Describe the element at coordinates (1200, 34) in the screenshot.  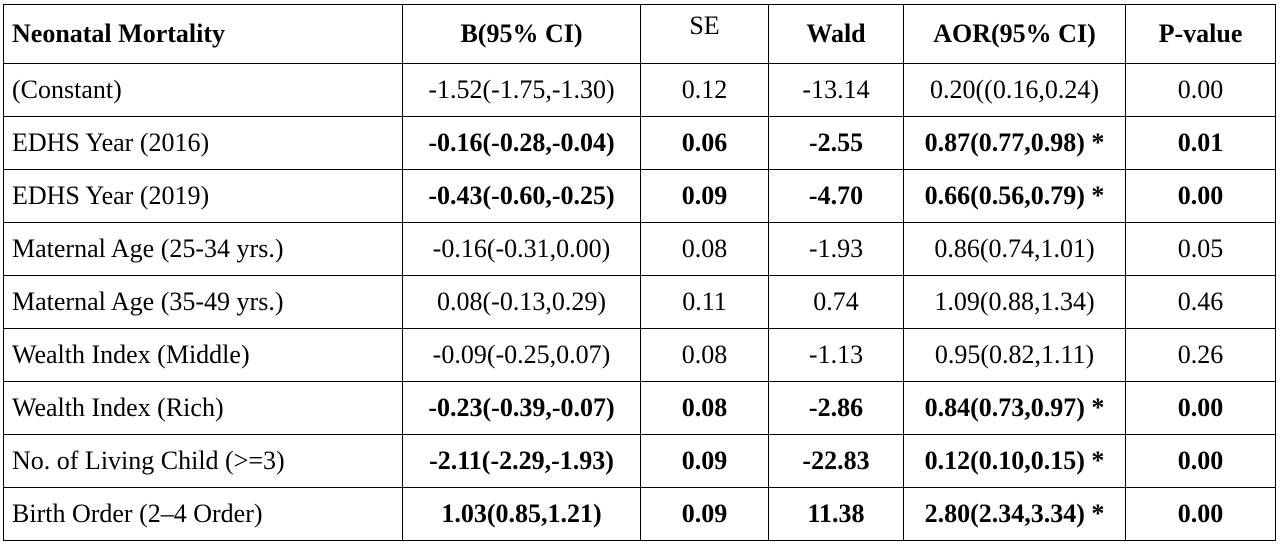
I see `header-cell: P-value` at that location.